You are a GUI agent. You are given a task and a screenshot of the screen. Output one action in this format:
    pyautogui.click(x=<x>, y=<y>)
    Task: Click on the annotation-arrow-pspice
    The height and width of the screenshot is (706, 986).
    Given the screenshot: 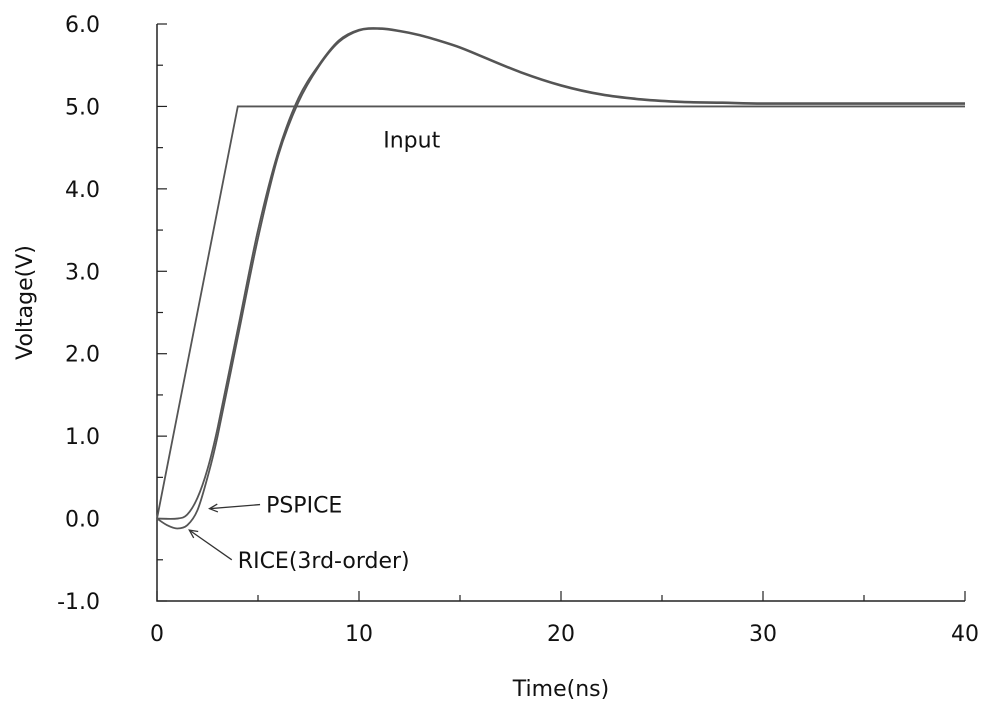 What is the action you would take?
    pyautogui.click(x=235, y=506)
    